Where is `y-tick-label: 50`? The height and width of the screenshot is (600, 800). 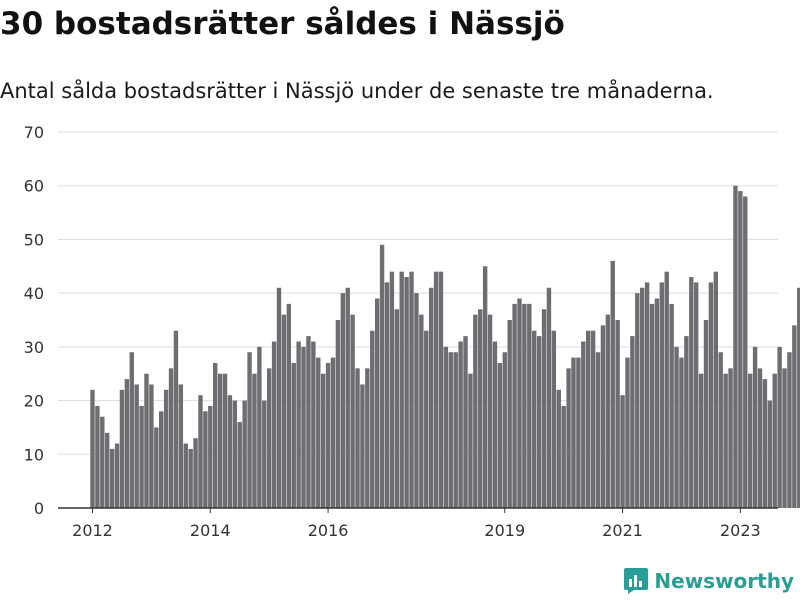
y-tick-label: 50 is located at coordinates (34, 239).